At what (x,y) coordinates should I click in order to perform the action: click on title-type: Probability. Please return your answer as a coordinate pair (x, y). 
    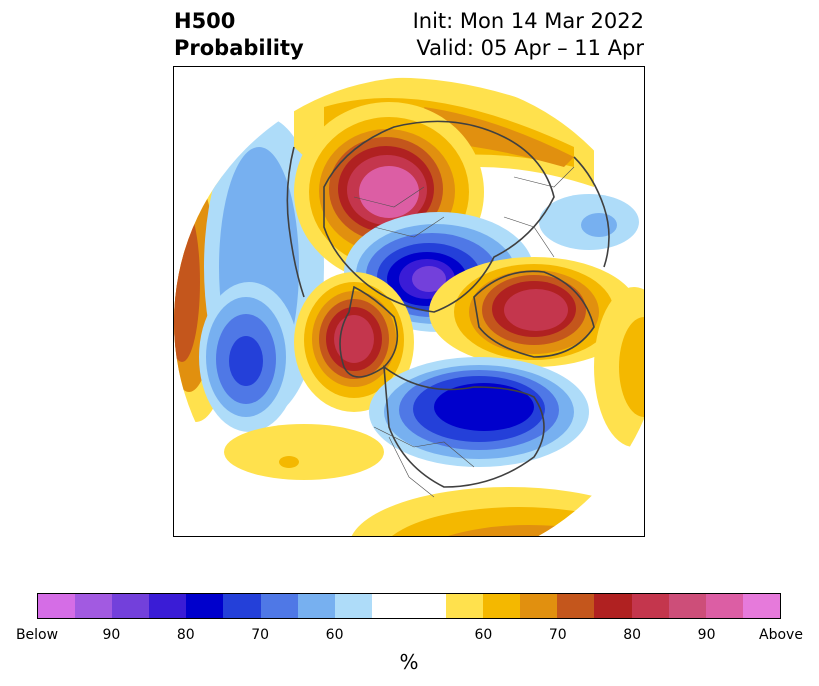
    Looking at the image, I should click on (239, 48).